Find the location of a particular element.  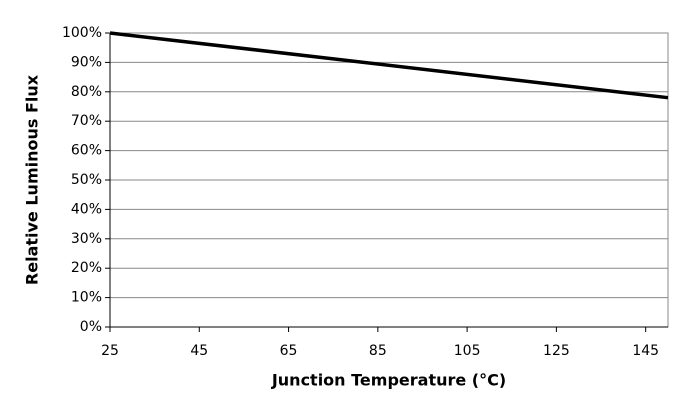

y-tick-label: 100% is located at coordinates (82, 33).